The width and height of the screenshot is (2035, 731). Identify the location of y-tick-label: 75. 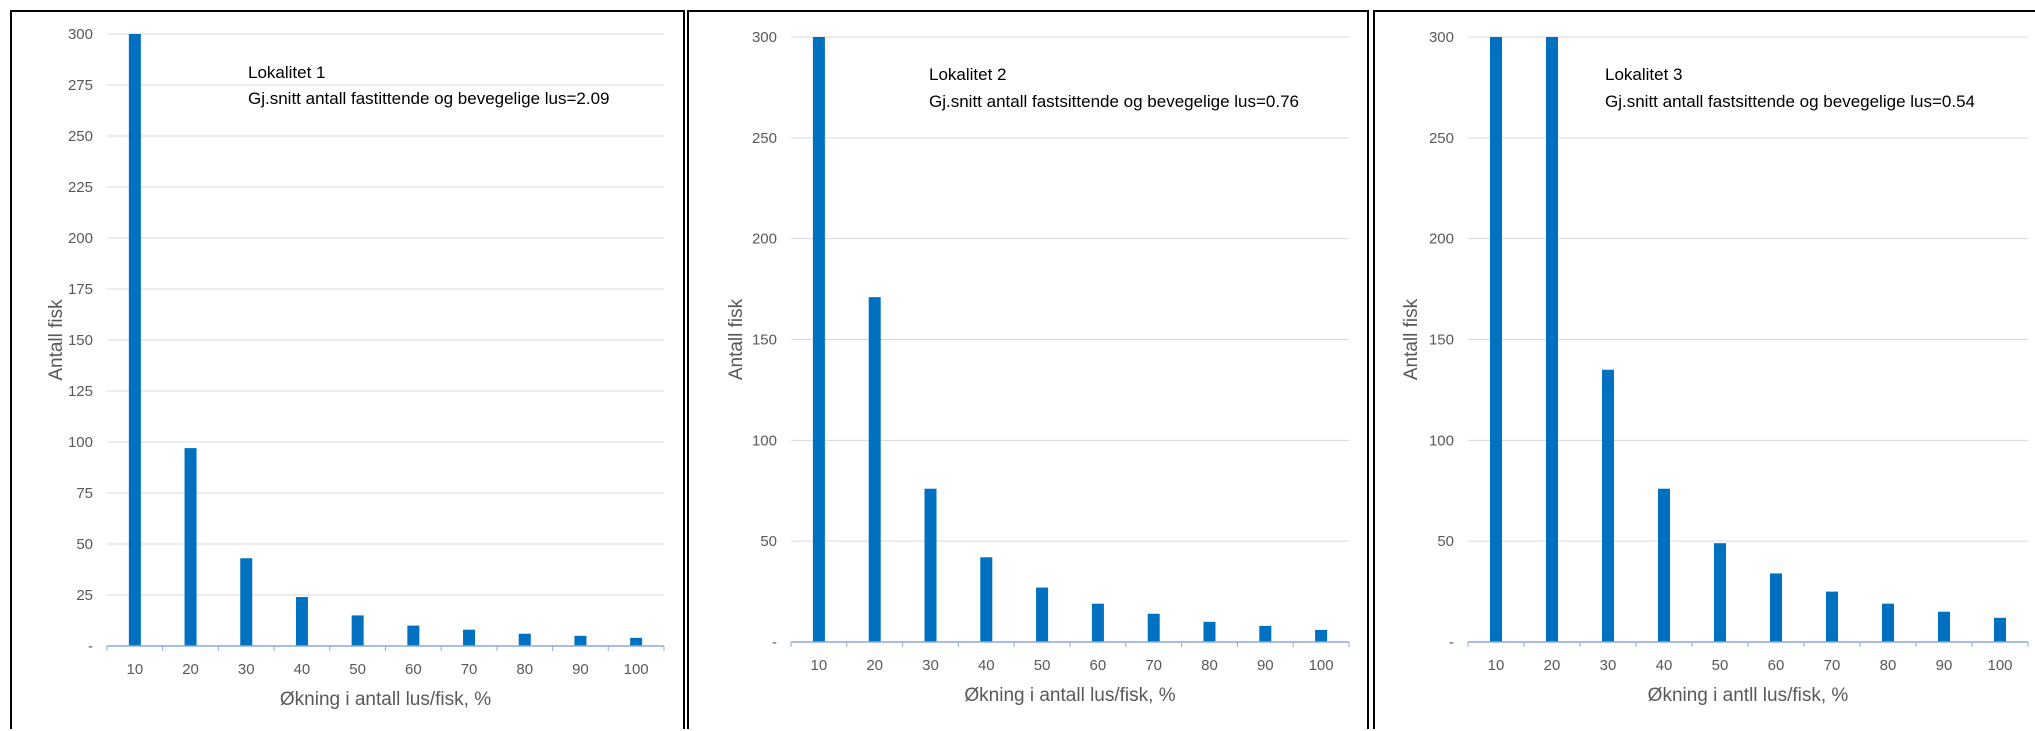
(84, 493).